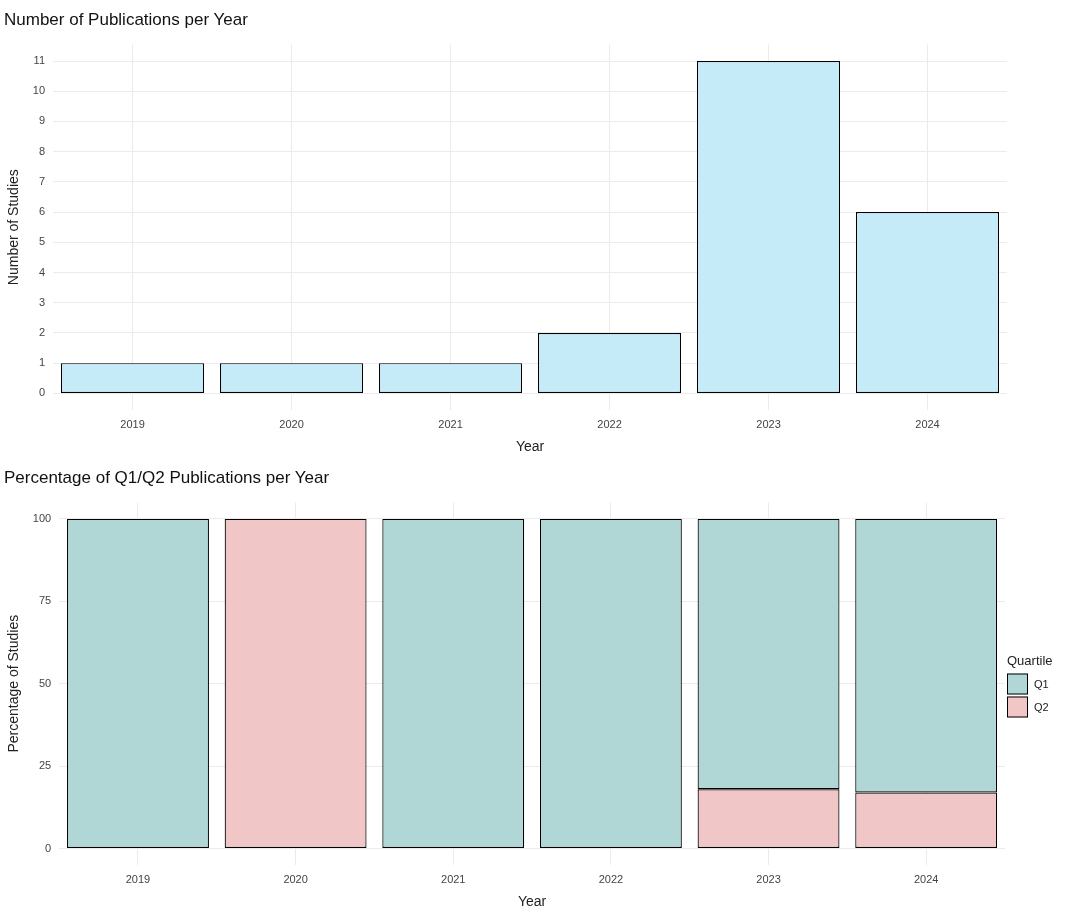  What do you see at coordinates (45, 600) in the screenshot?
I see `y-tick-label: 75` at bounding box center [45, 600].